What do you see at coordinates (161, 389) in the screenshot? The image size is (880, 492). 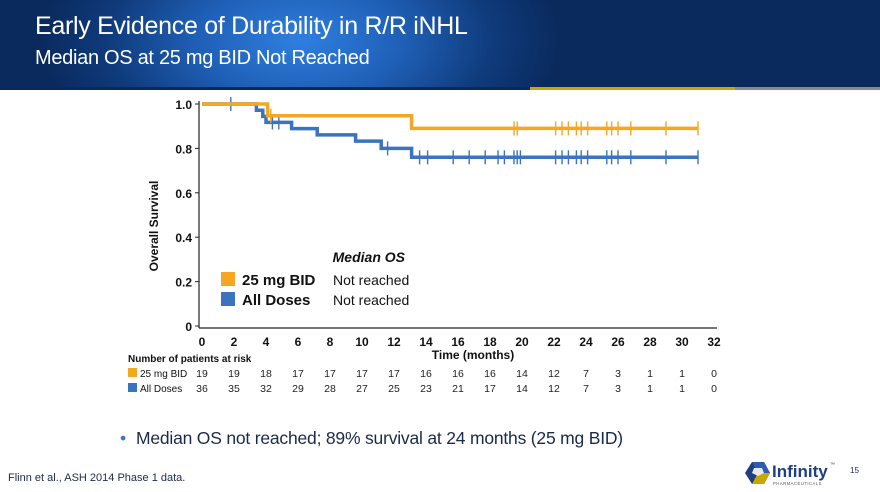 I see `risk-row-label: All Doses` at bounding box center [161, 389].